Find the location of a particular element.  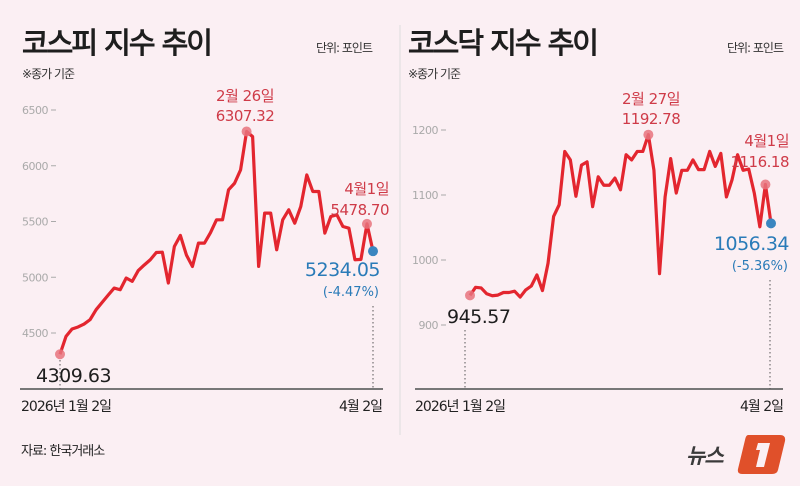

kospi-prev-value: 5478.70 is located at coordinates (359, 210).